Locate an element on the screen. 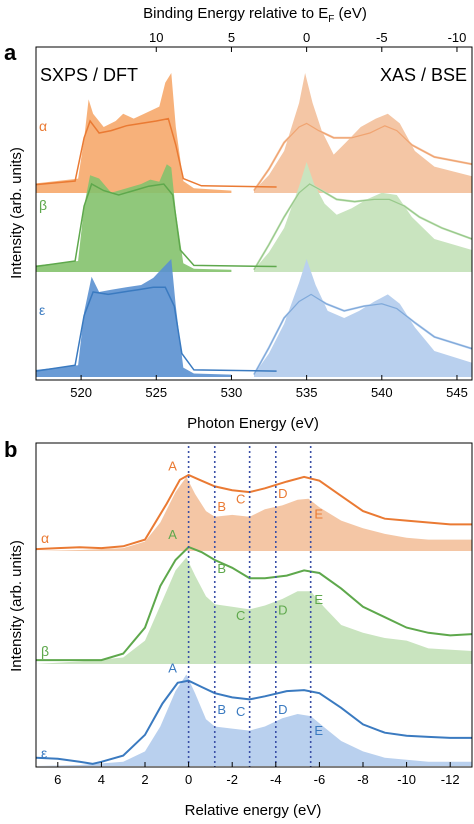 This screenshot has height=824, width=474. x-tick-label: 535 is located at coordinates (307, 392).